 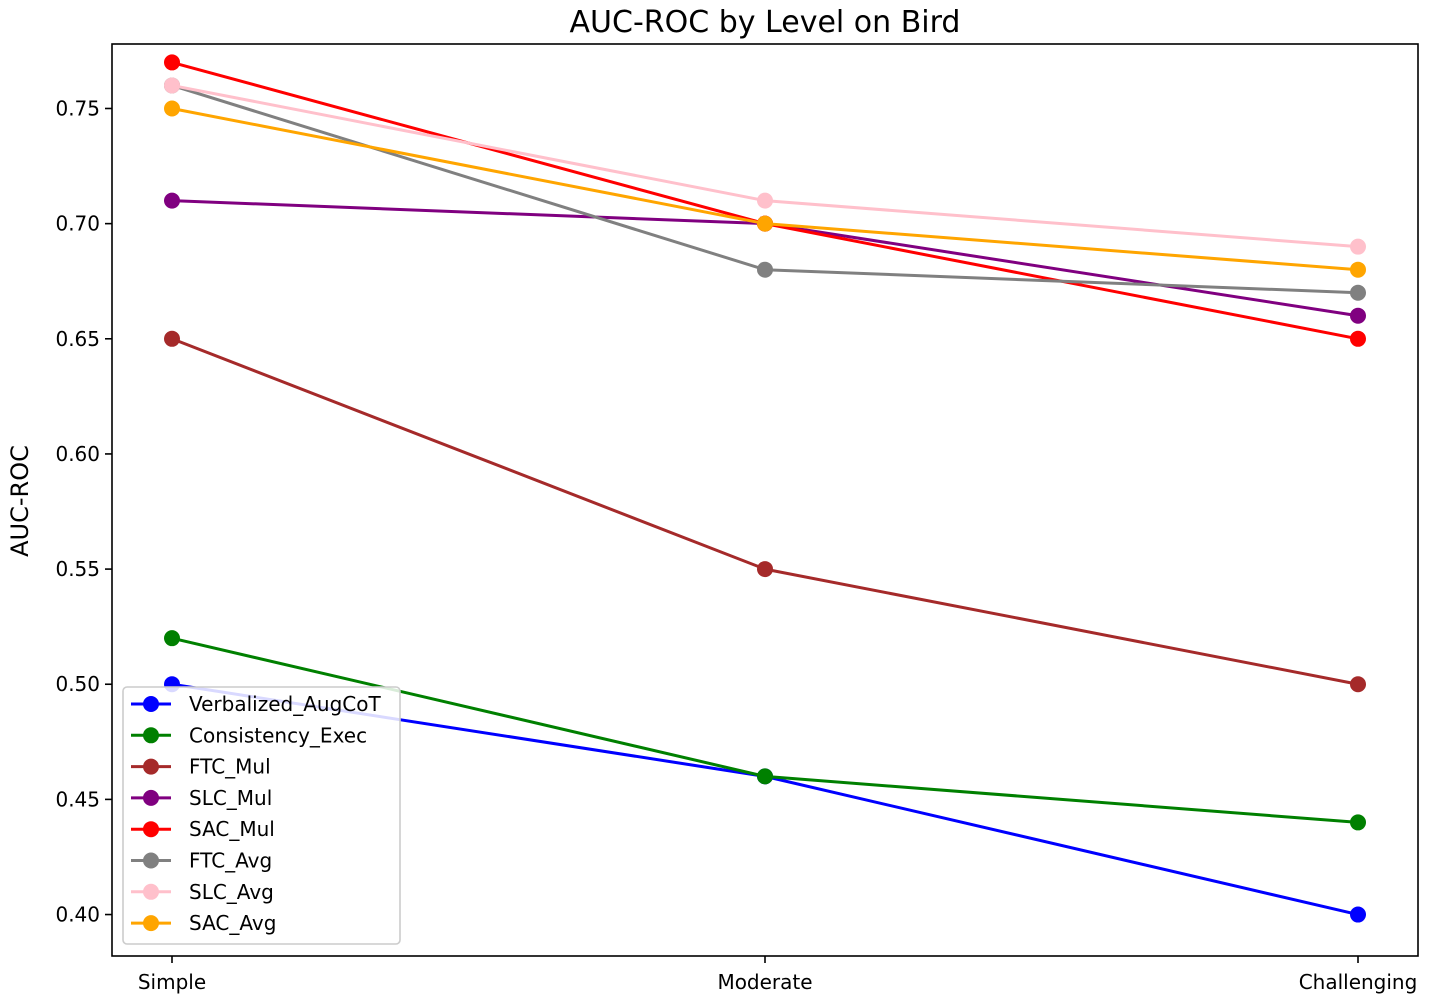 I want to click on legend-frame, so click(x=261, y=815).